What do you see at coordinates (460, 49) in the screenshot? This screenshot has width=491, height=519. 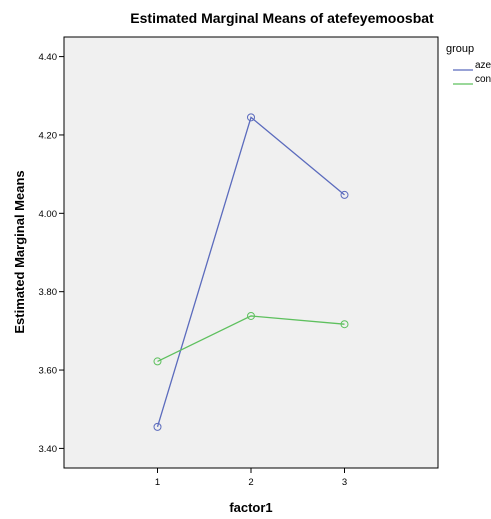 I see `legend-title: group` at bounding box center [460, 49].